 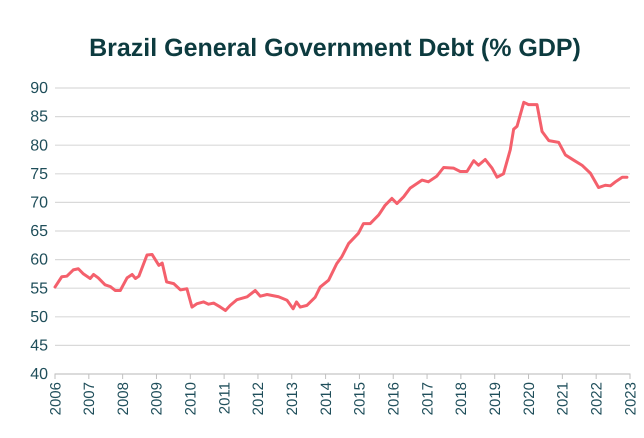 I want to click on y-tick-label: 80, so click(x=39, y=145).